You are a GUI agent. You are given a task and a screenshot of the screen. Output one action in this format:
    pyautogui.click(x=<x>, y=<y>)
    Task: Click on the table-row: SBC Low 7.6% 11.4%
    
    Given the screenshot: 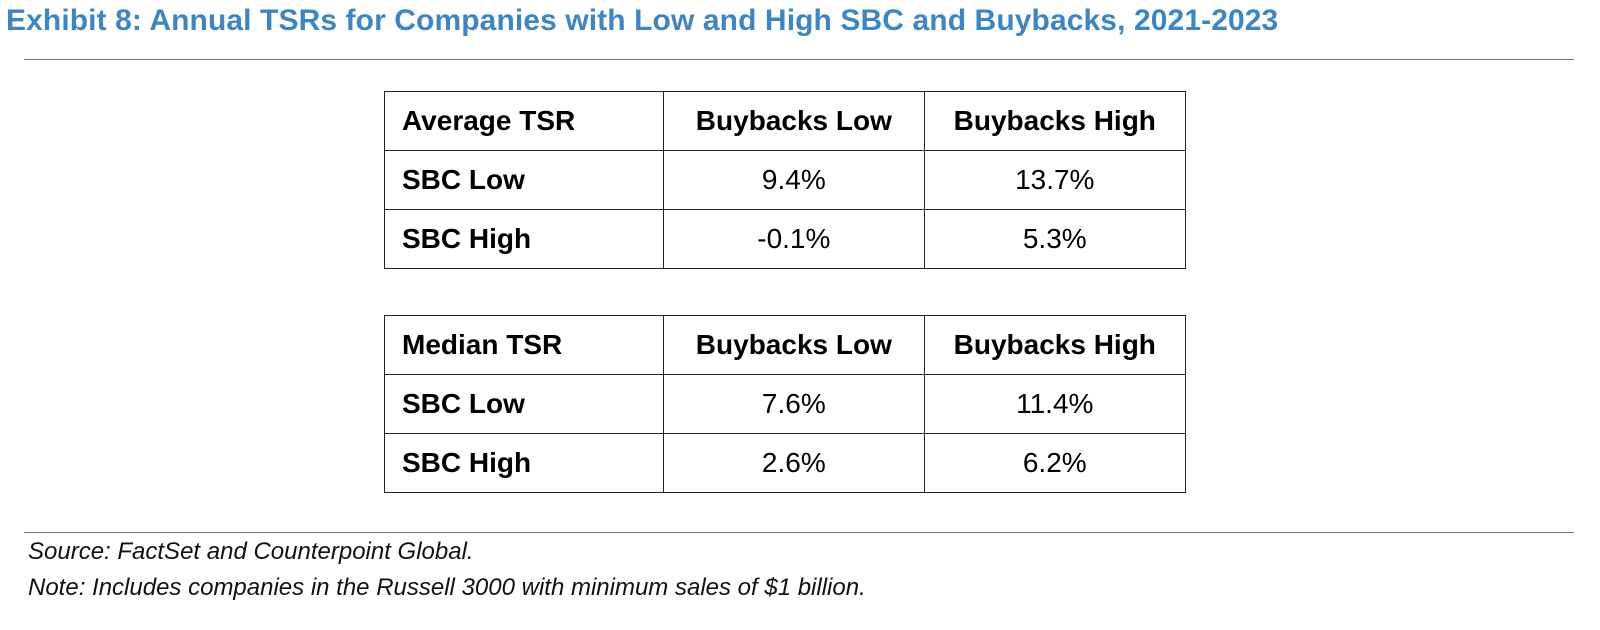 What is the action you would take?
    pyautogui.click(x=785, y=404)
    